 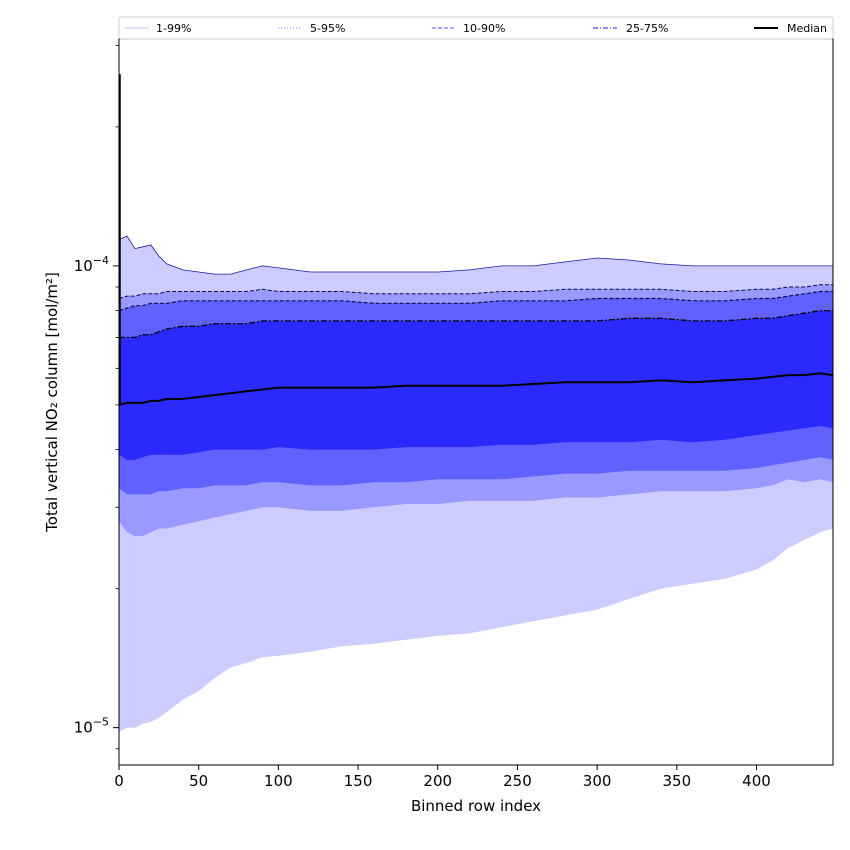 I want to click on line-p99, so click(x=476, y=255).